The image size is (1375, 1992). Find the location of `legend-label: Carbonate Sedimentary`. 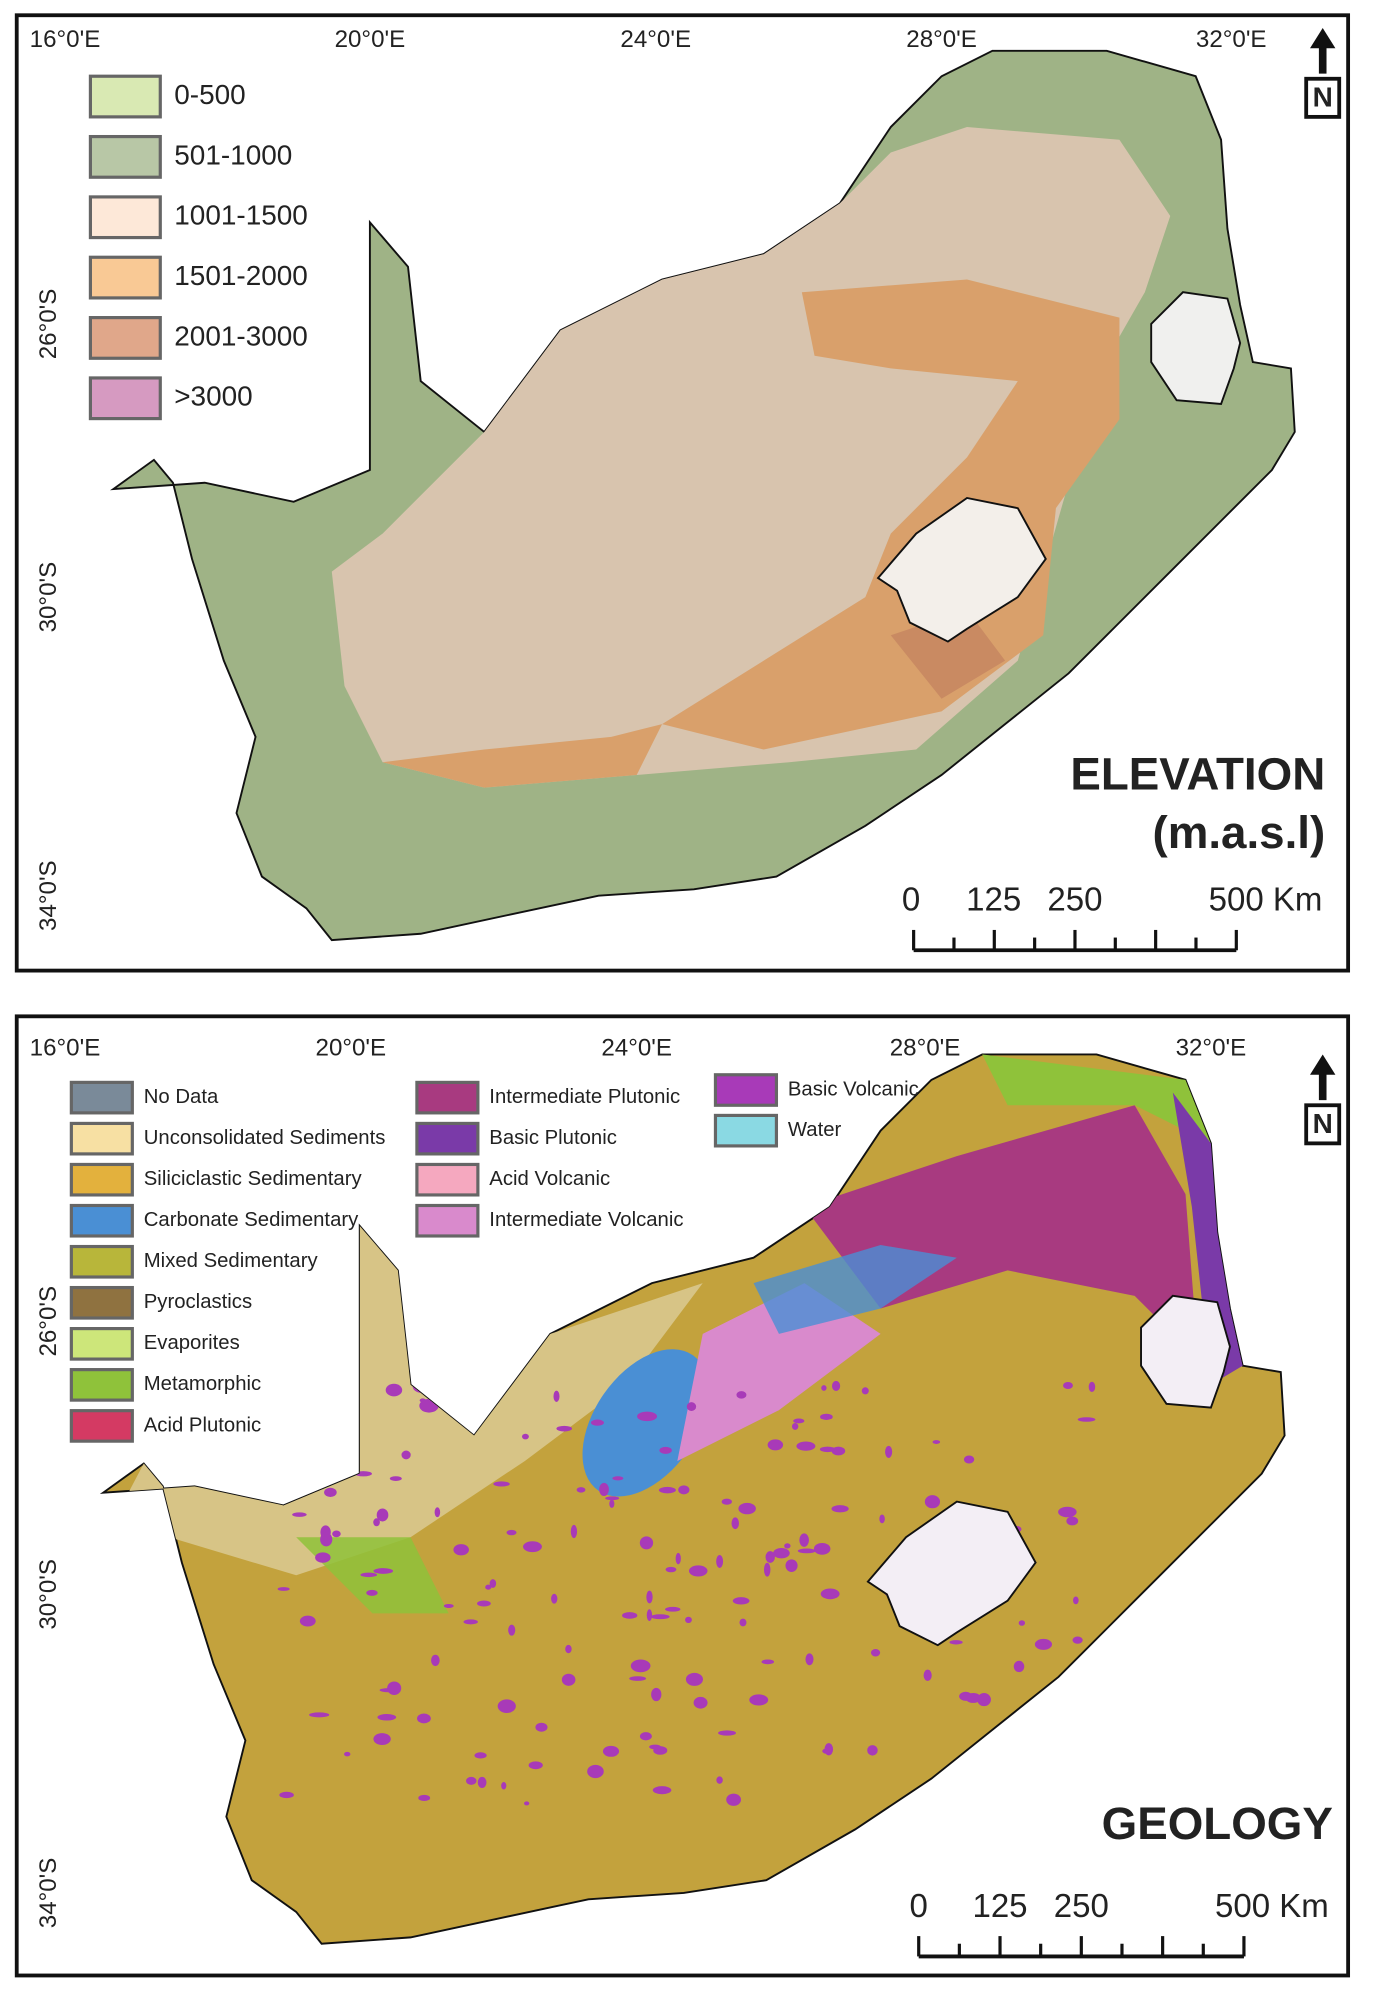

legend-label: Carbonate Sedimentary is located at coordinates (251, 1220).